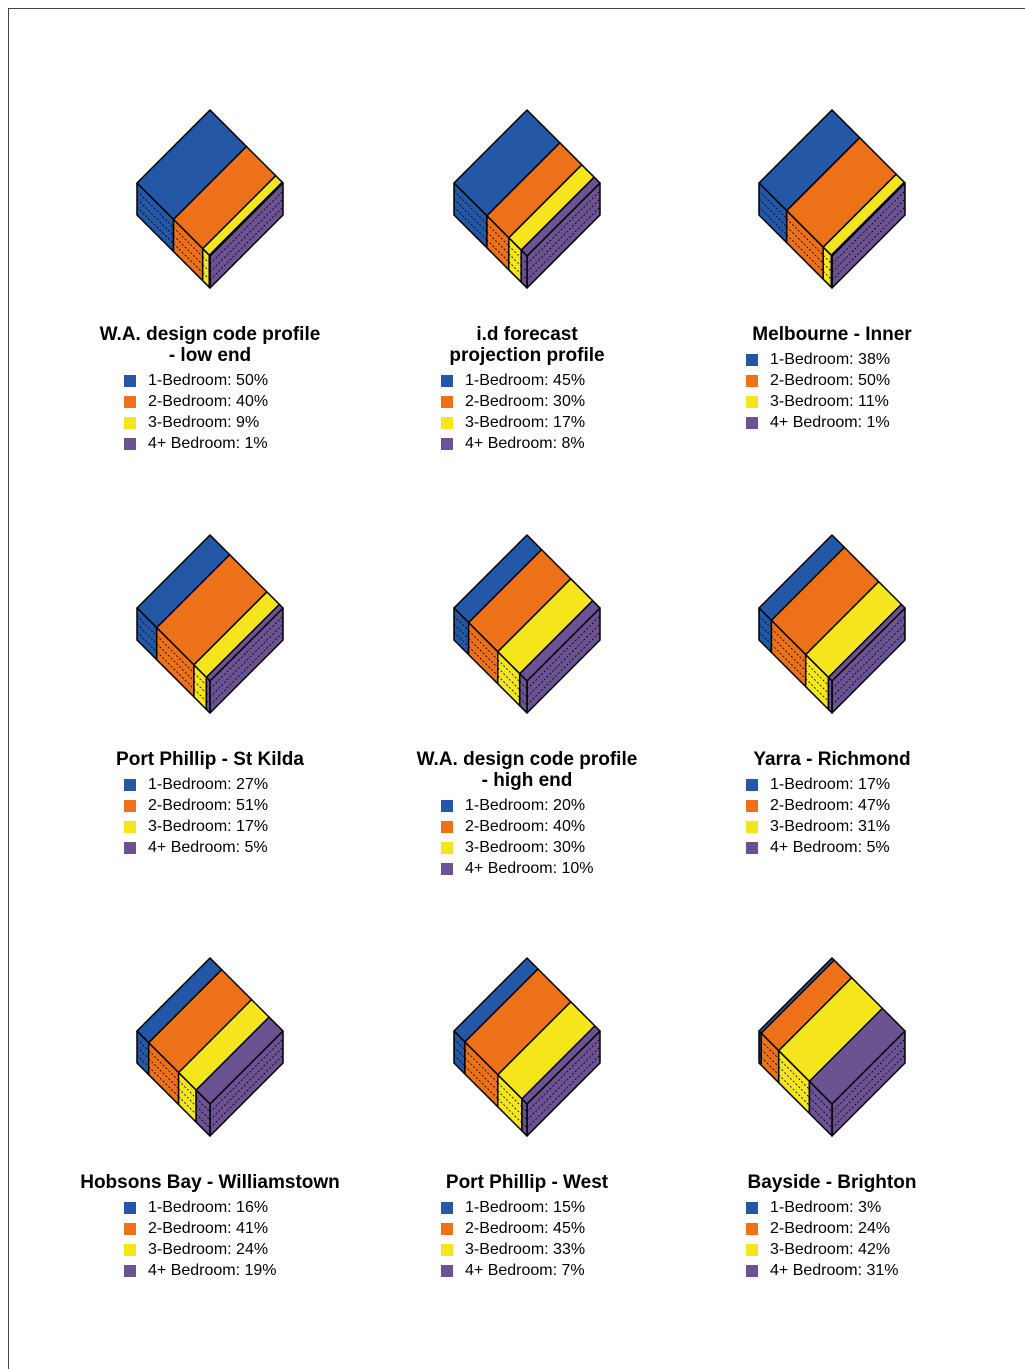 This screenshot has height=1369, width=1025. Describe the element at coordinates (525, 826) in the screenshot. I see `legend-entry: 2-Bedroom: 40%` at that location.